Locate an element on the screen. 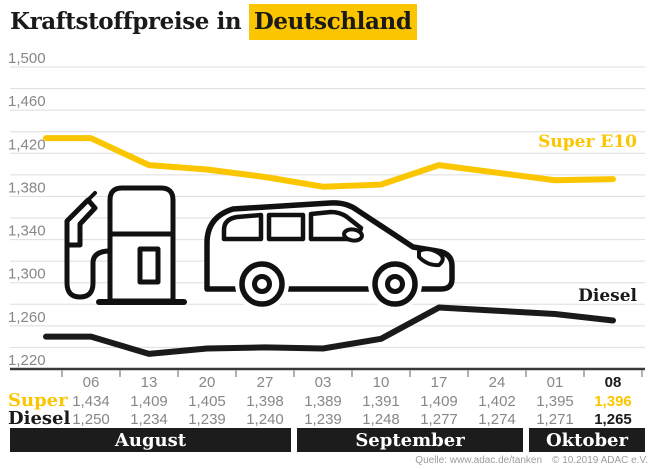 The width and height of the screenshot is (650, 469). data-line-super is located at coordinates (329, 162).